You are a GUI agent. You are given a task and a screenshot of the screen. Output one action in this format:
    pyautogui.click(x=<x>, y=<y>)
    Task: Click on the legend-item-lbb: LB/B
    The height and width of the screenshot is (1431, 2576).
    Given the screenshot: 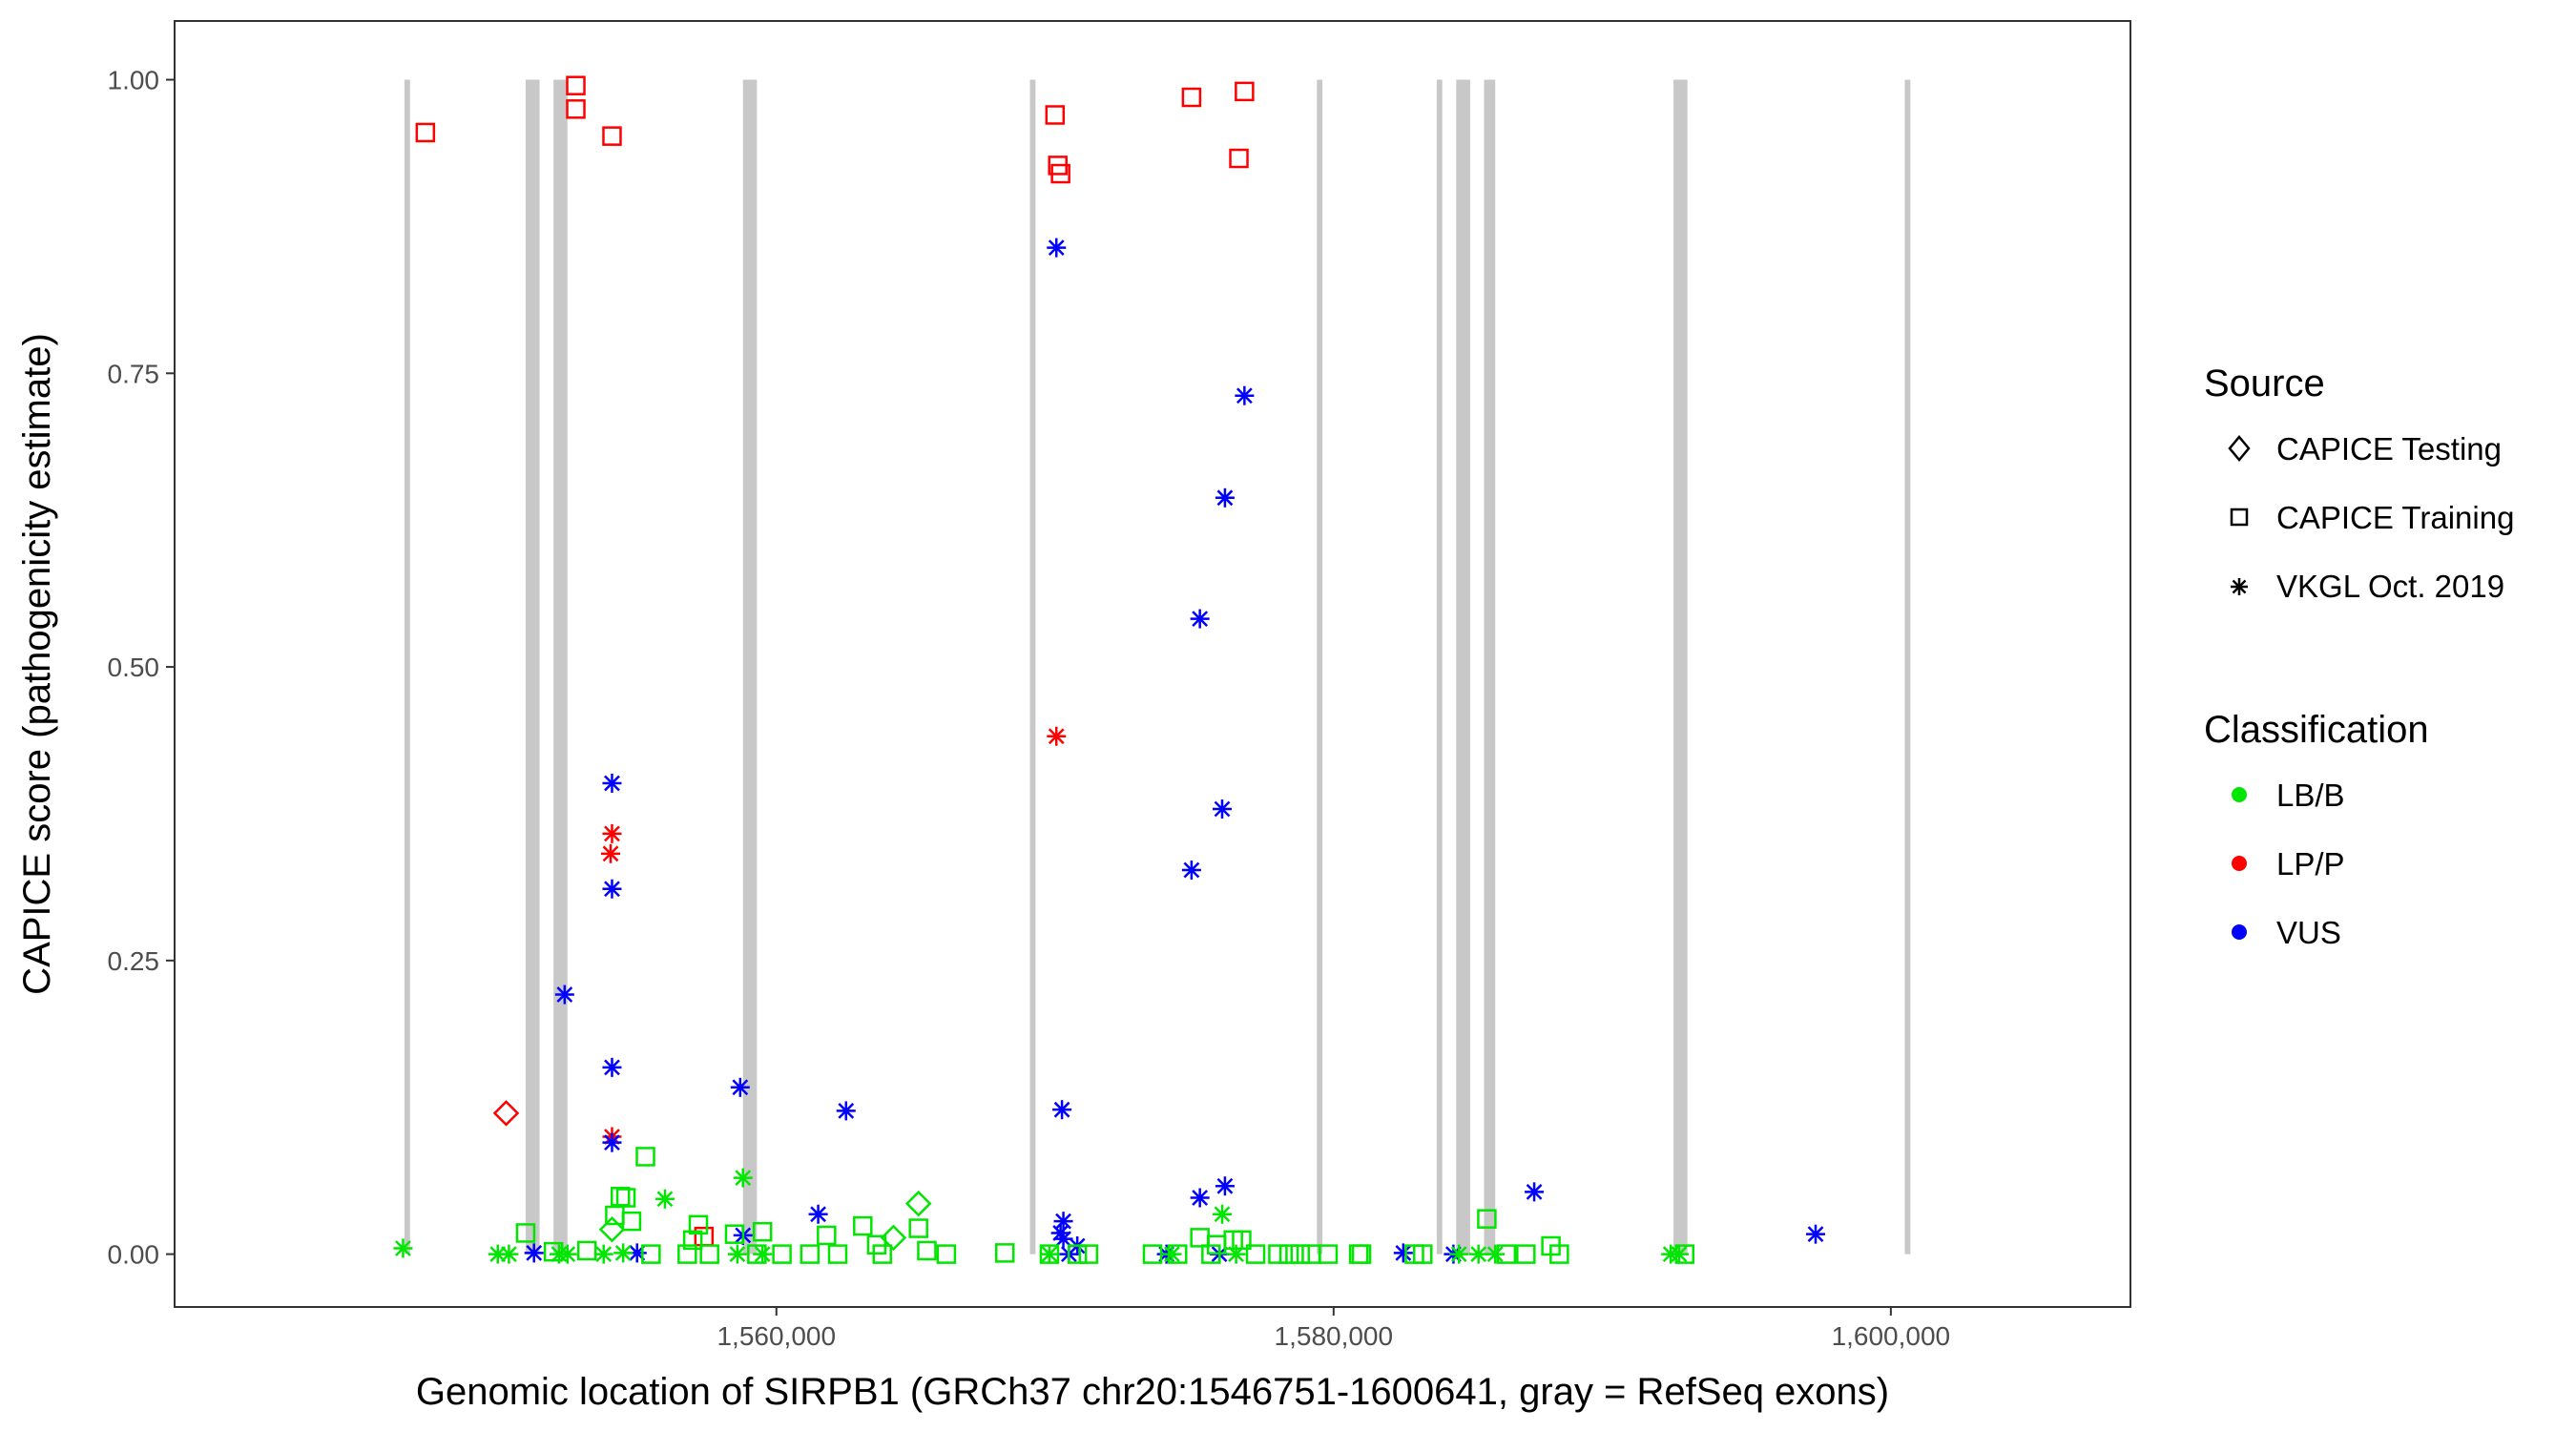 What is the action you would take?
    pyautogui.click(x=2288, y=795)
    